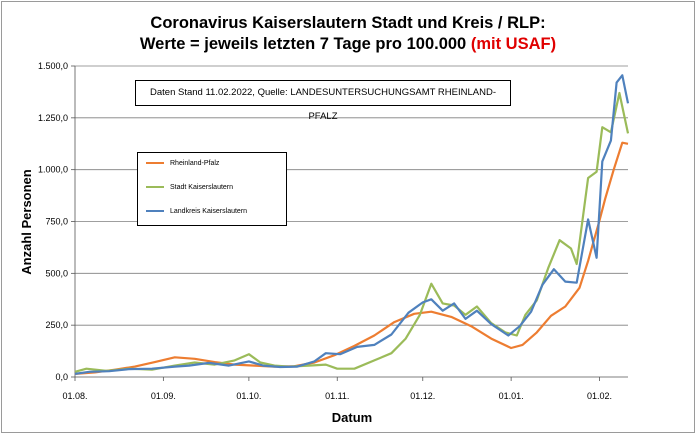 This screenshot has height=434, width=696. I want to click on x-tick-label-5: 01.01., so click(511, 396).